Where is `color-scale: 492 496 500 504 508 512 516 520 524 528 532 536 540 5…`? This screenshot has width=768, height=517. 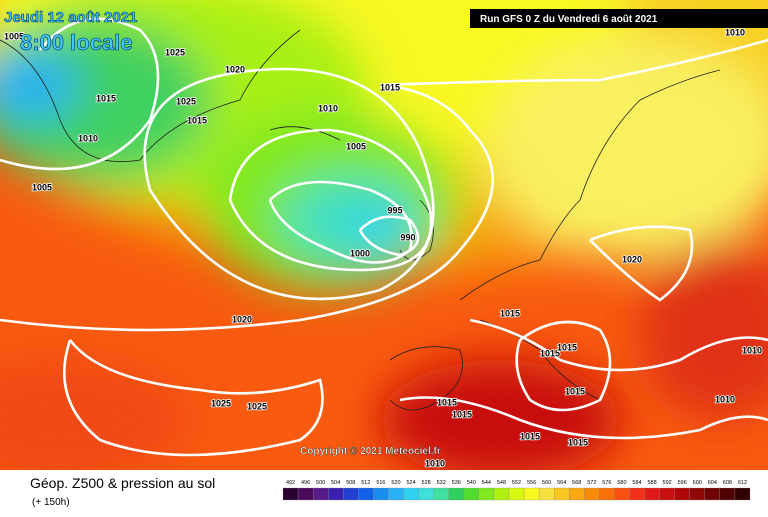 color-scale: 492 496 500 504 508 512 516 520 524 528 532 536 540 5… is located at coordinates (516, 490).